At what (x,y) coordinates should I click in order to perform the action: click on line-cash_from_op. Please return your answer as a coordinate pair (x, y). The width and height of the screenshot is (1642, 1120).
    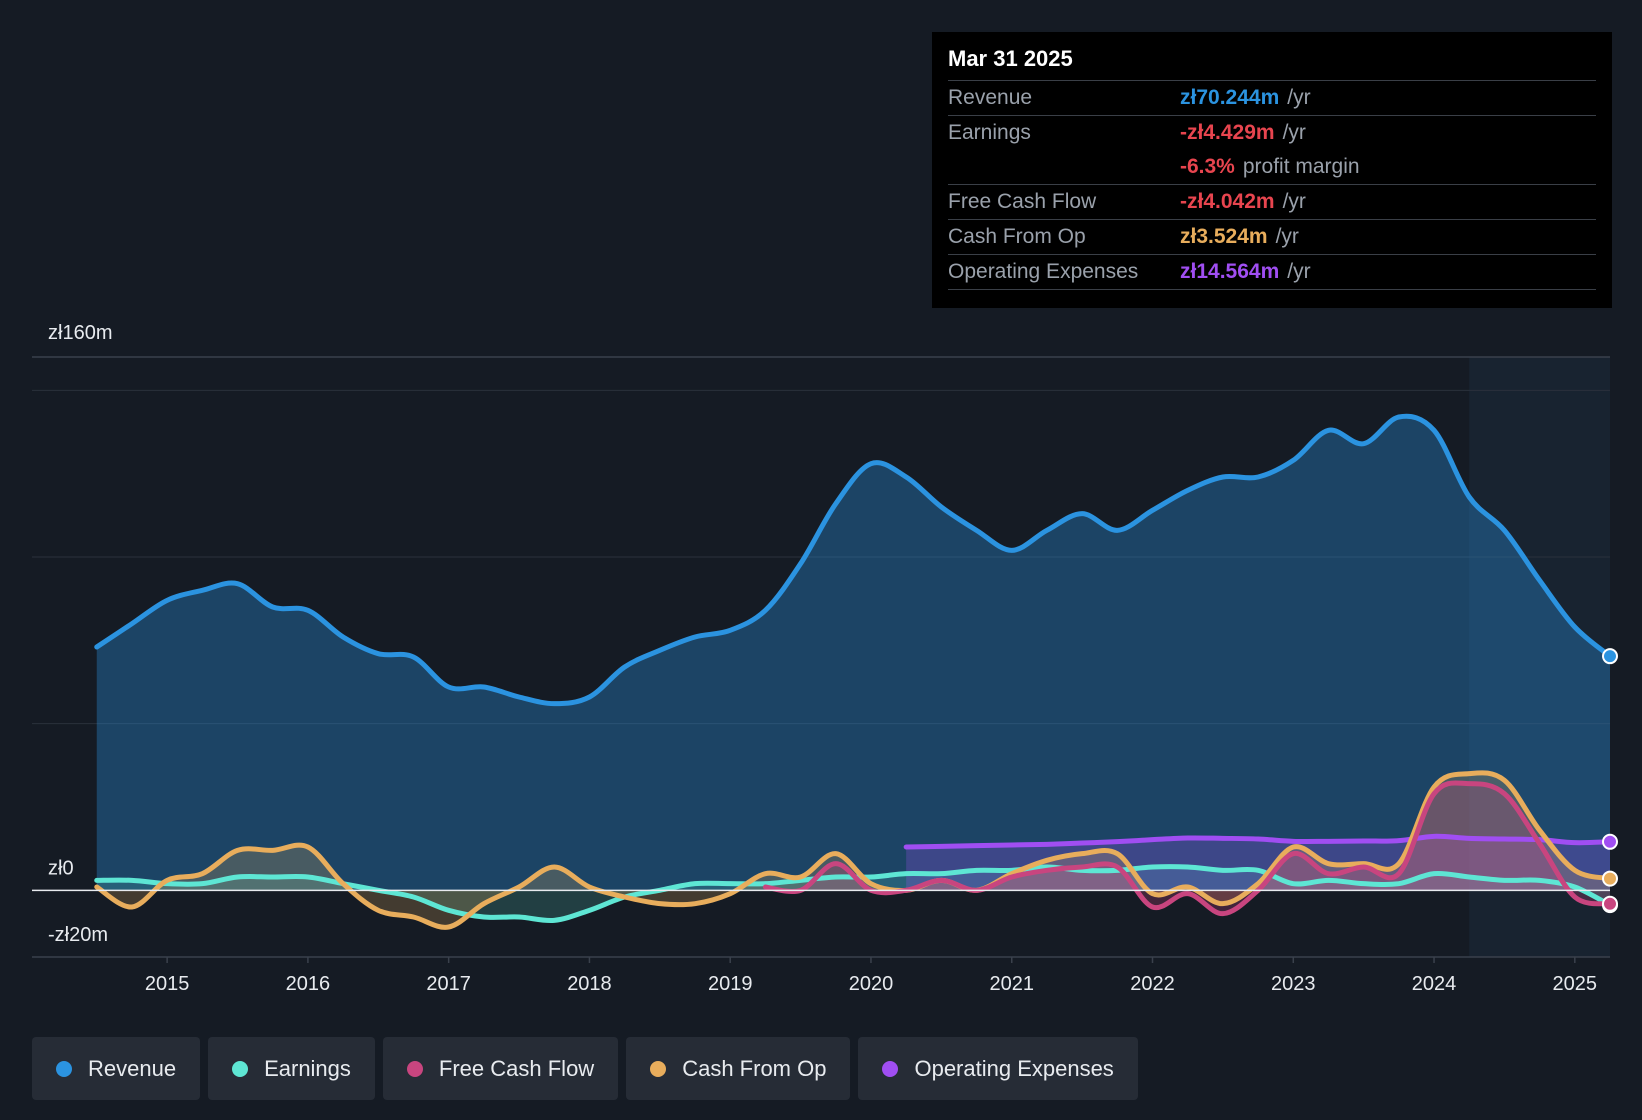
    Looking at the image, I should click on (853, 850).